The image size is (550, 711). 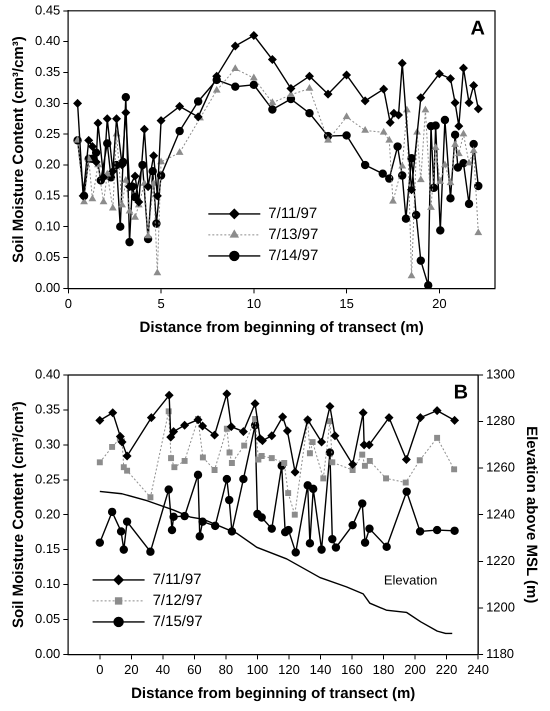 I want to click on x-tick-label: 240, so click(x=478, y=669).